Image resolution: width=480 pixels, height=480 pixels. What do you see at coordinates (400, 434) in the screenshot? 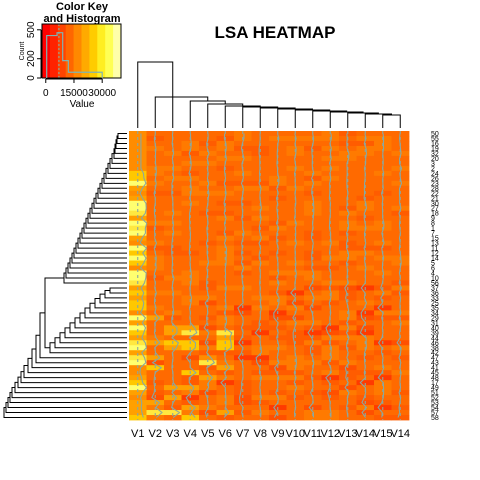
I see `column-label: V14` at bounding box center [400, 434].